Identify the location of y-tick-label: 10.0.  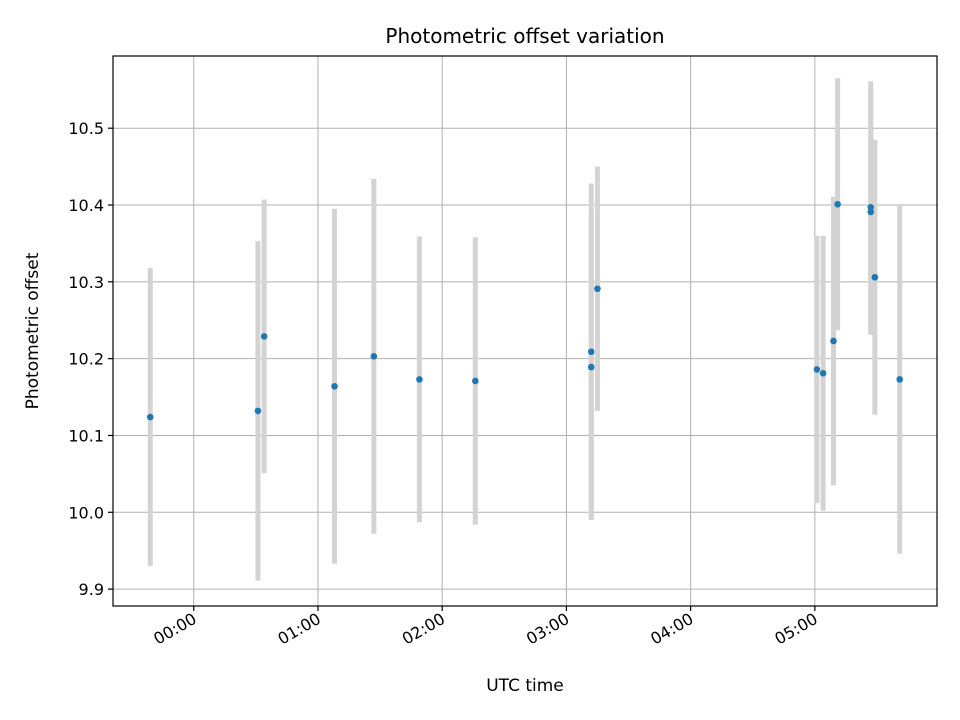
(86, 512).